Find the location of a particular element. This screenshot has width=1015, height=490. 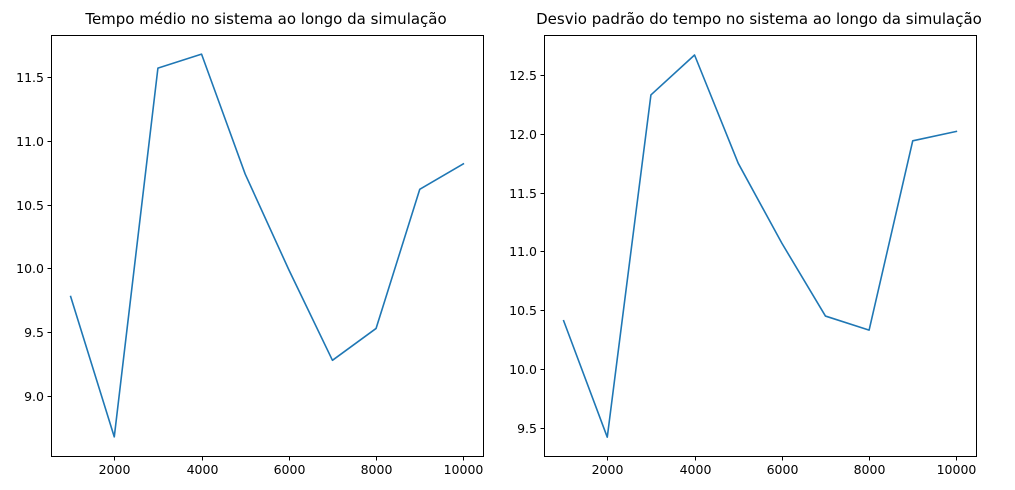

chart-1-y-tick-label: 10.5 is located at coordinates (30, 205).